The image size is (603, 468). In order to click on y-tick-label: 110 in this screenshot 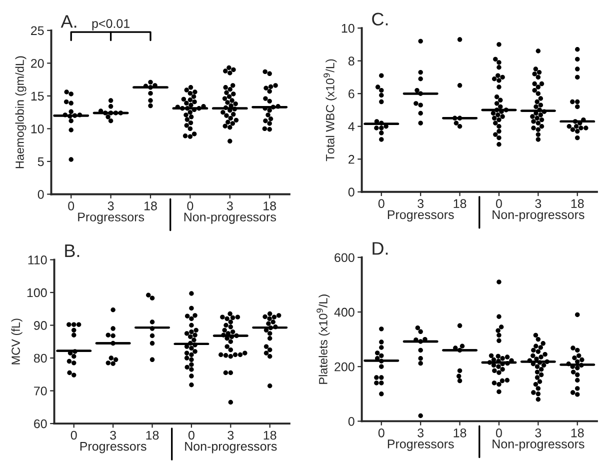, I will do `click(37, 260)`.